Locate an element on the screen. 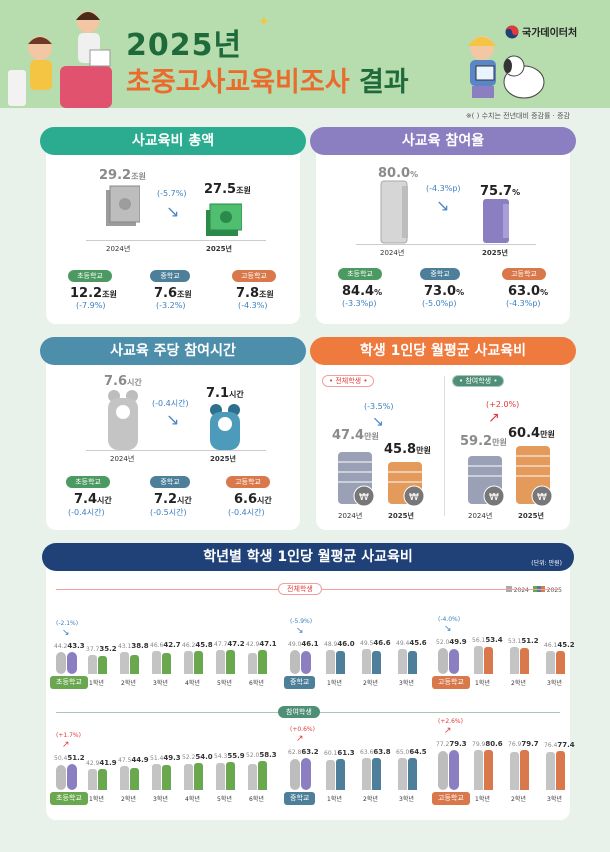  student-dog-illustration-right is located at coordinates (506, 67).